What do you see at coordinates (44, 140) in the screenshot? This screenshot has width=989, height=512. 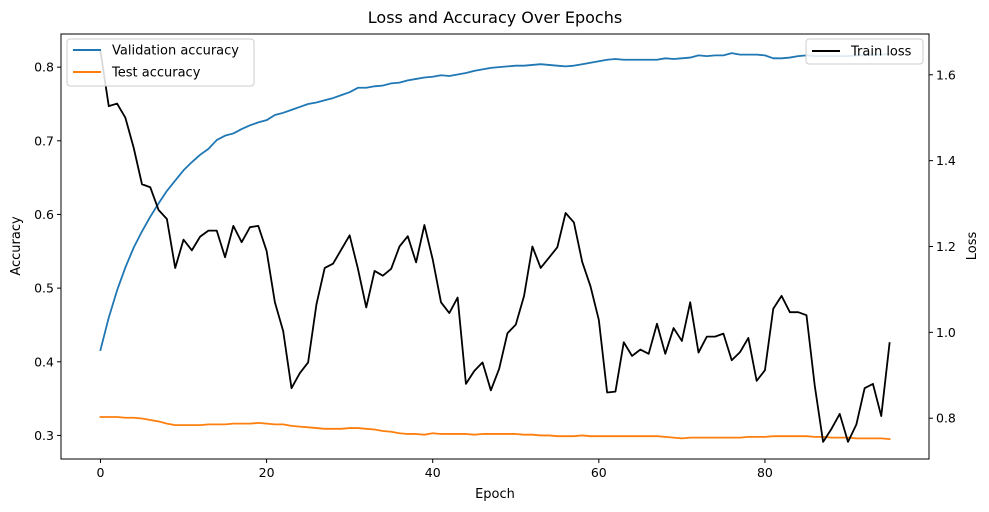 I see `y-left-tick-label: 0.7` at bounding box center [44, 140].